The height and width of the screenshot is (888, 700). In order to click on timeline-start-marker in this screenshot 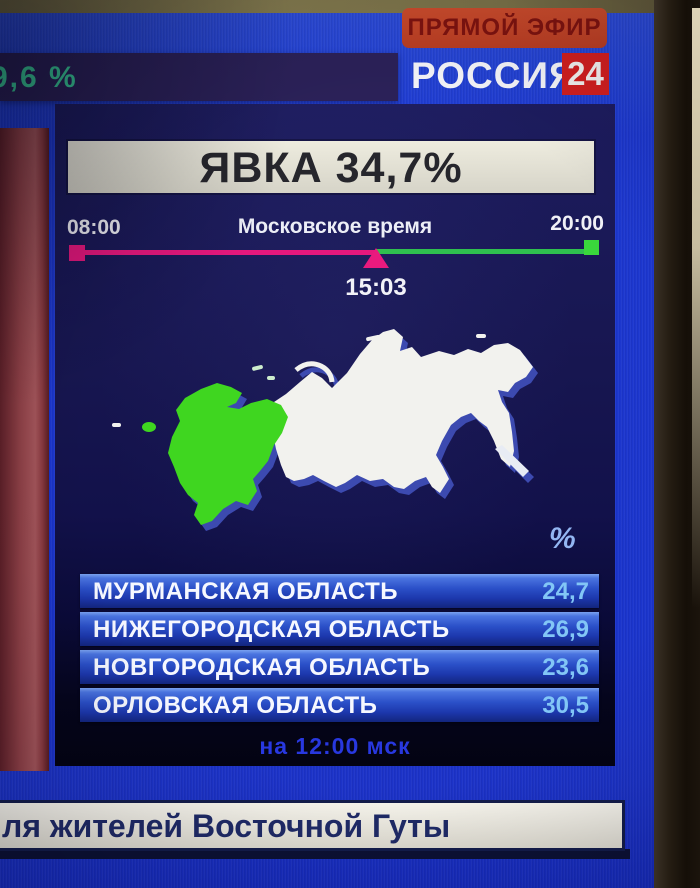, I will do `click(77, 253)`.